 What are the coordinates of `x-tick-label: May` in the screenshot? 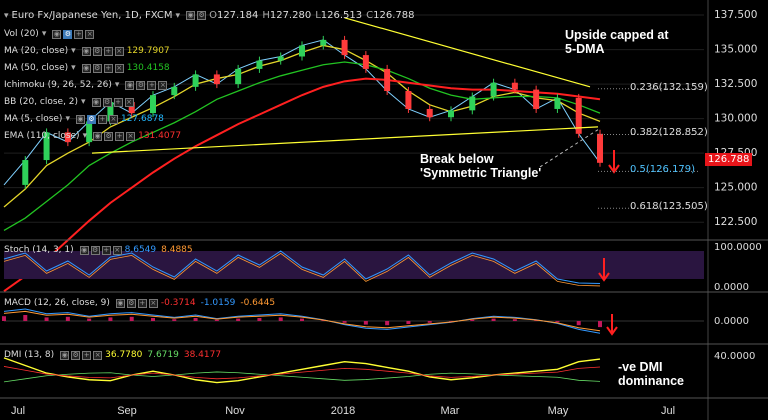 It's located at (558, 411).